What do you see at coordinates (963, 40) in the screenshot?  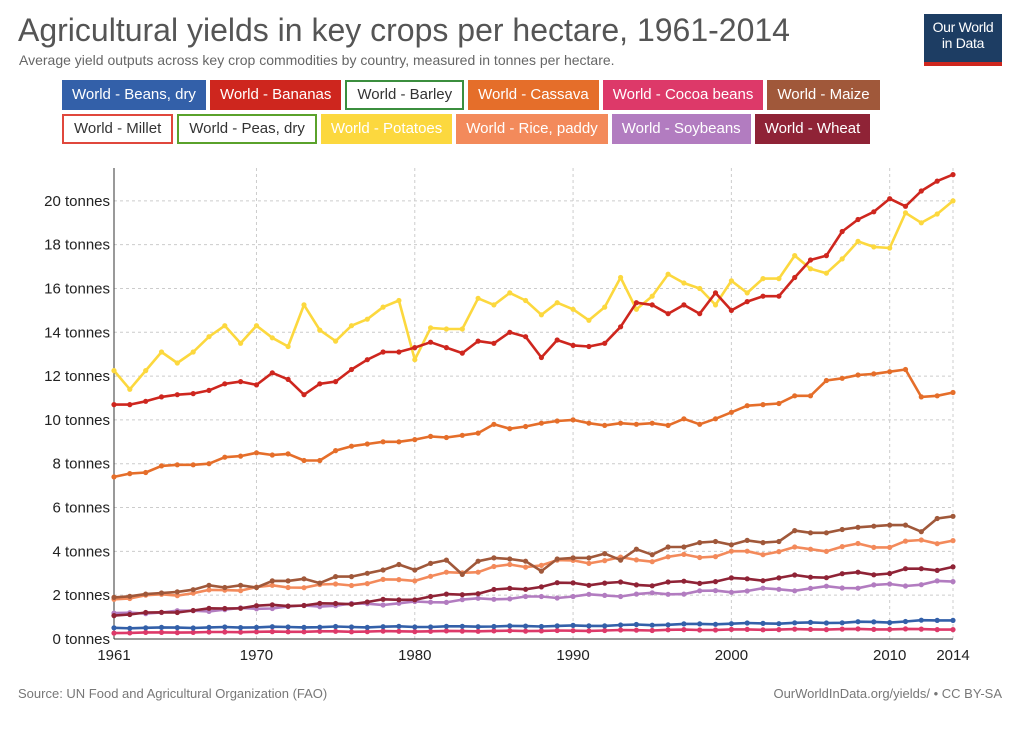 I see `owid-logo: Our World in Data` at bounding box center [963, 40].